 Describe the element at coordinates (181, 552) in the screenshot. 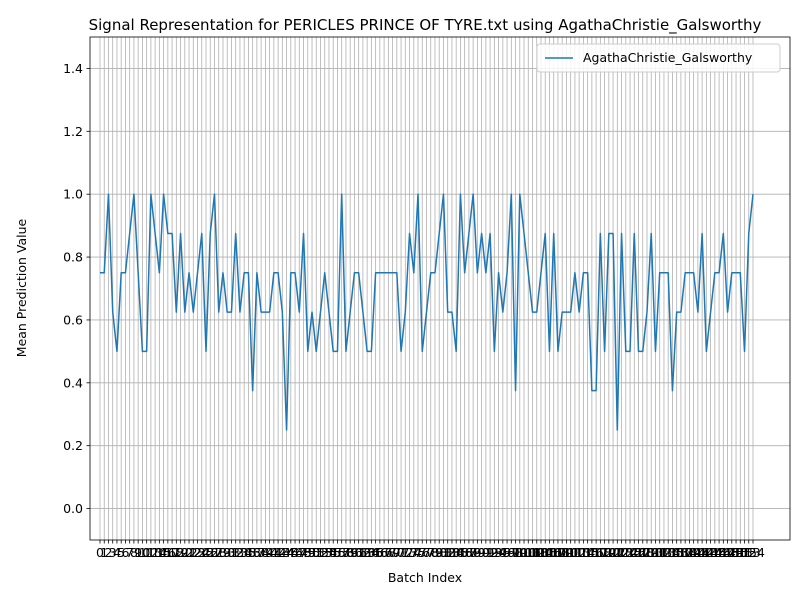

I see `x-tick-label: 19` at that location.